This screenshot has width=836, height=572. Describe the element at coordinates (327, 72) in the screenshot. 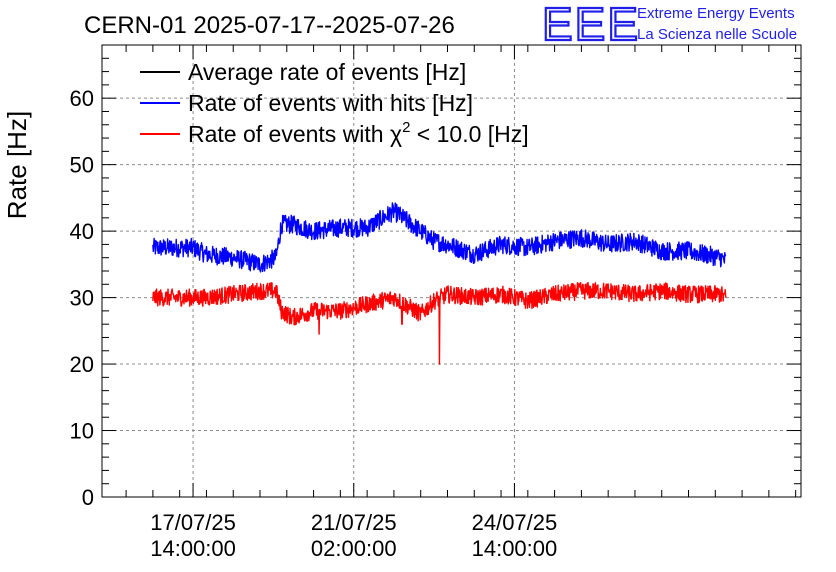

I see `legend-label-average: Average rate of events [Hz]` at that location.